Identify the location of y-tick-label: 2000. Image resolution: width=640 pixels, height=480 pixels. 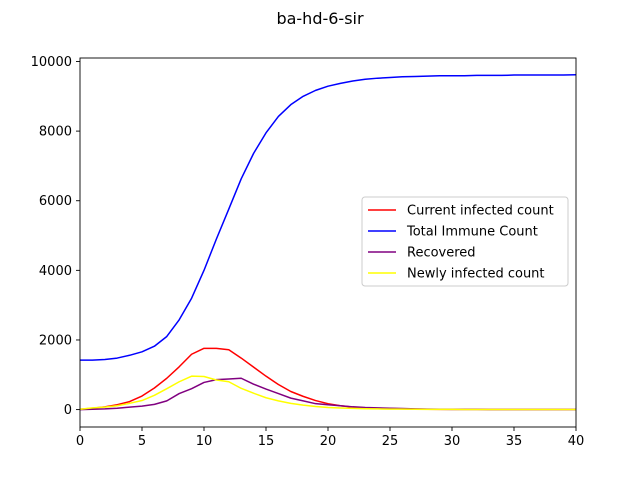
(55, 340).